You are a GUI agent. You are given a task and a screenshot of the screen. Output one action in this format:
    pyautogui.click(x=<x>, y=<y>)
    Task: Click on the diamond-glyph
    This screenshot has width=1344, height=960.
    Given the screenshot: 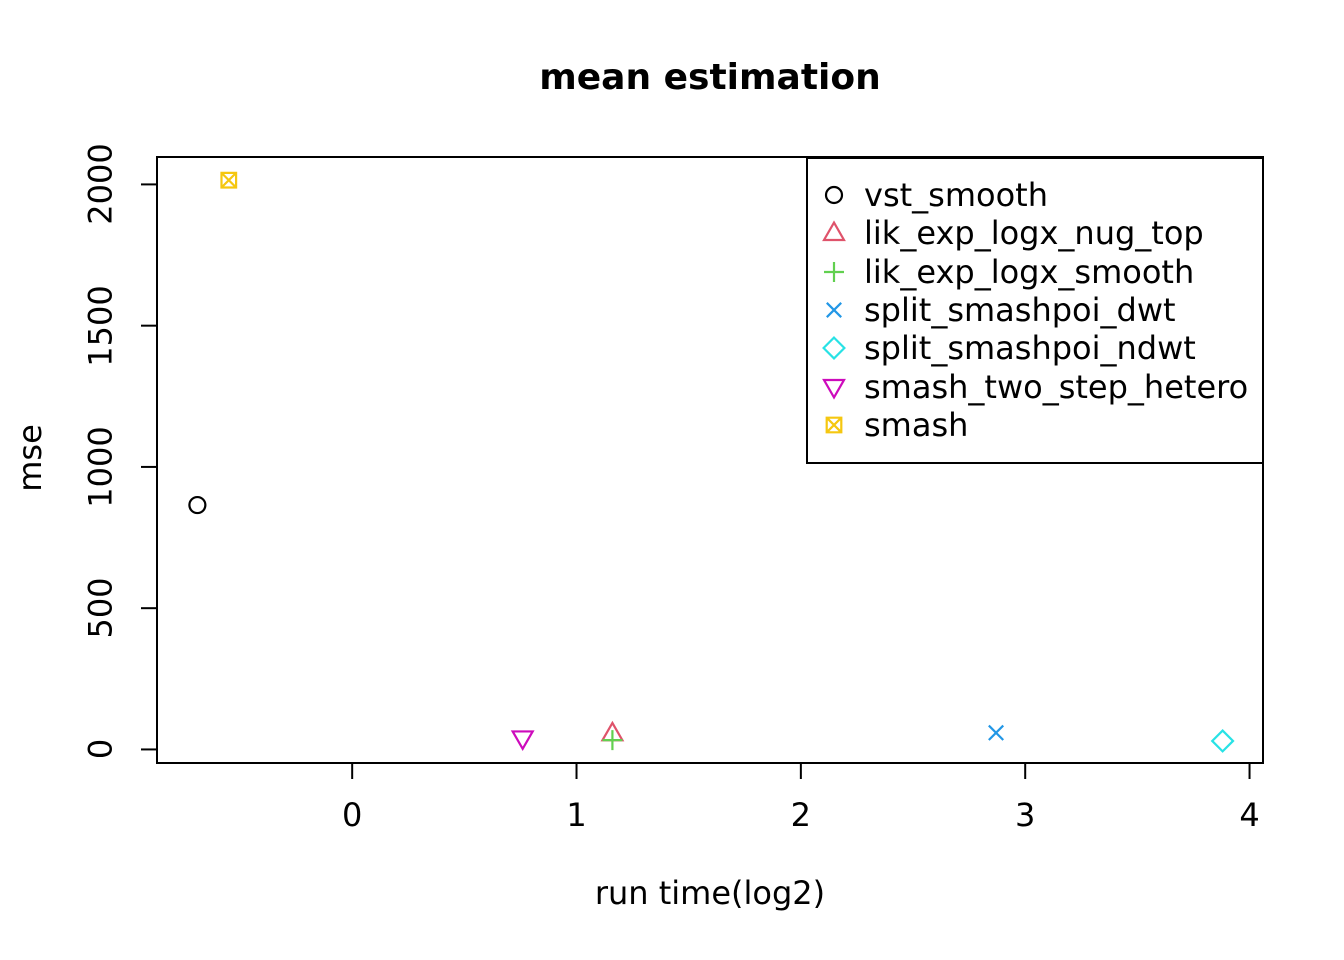 What is the action you would take?
    pyautogui.click(x=834, y=348)
    